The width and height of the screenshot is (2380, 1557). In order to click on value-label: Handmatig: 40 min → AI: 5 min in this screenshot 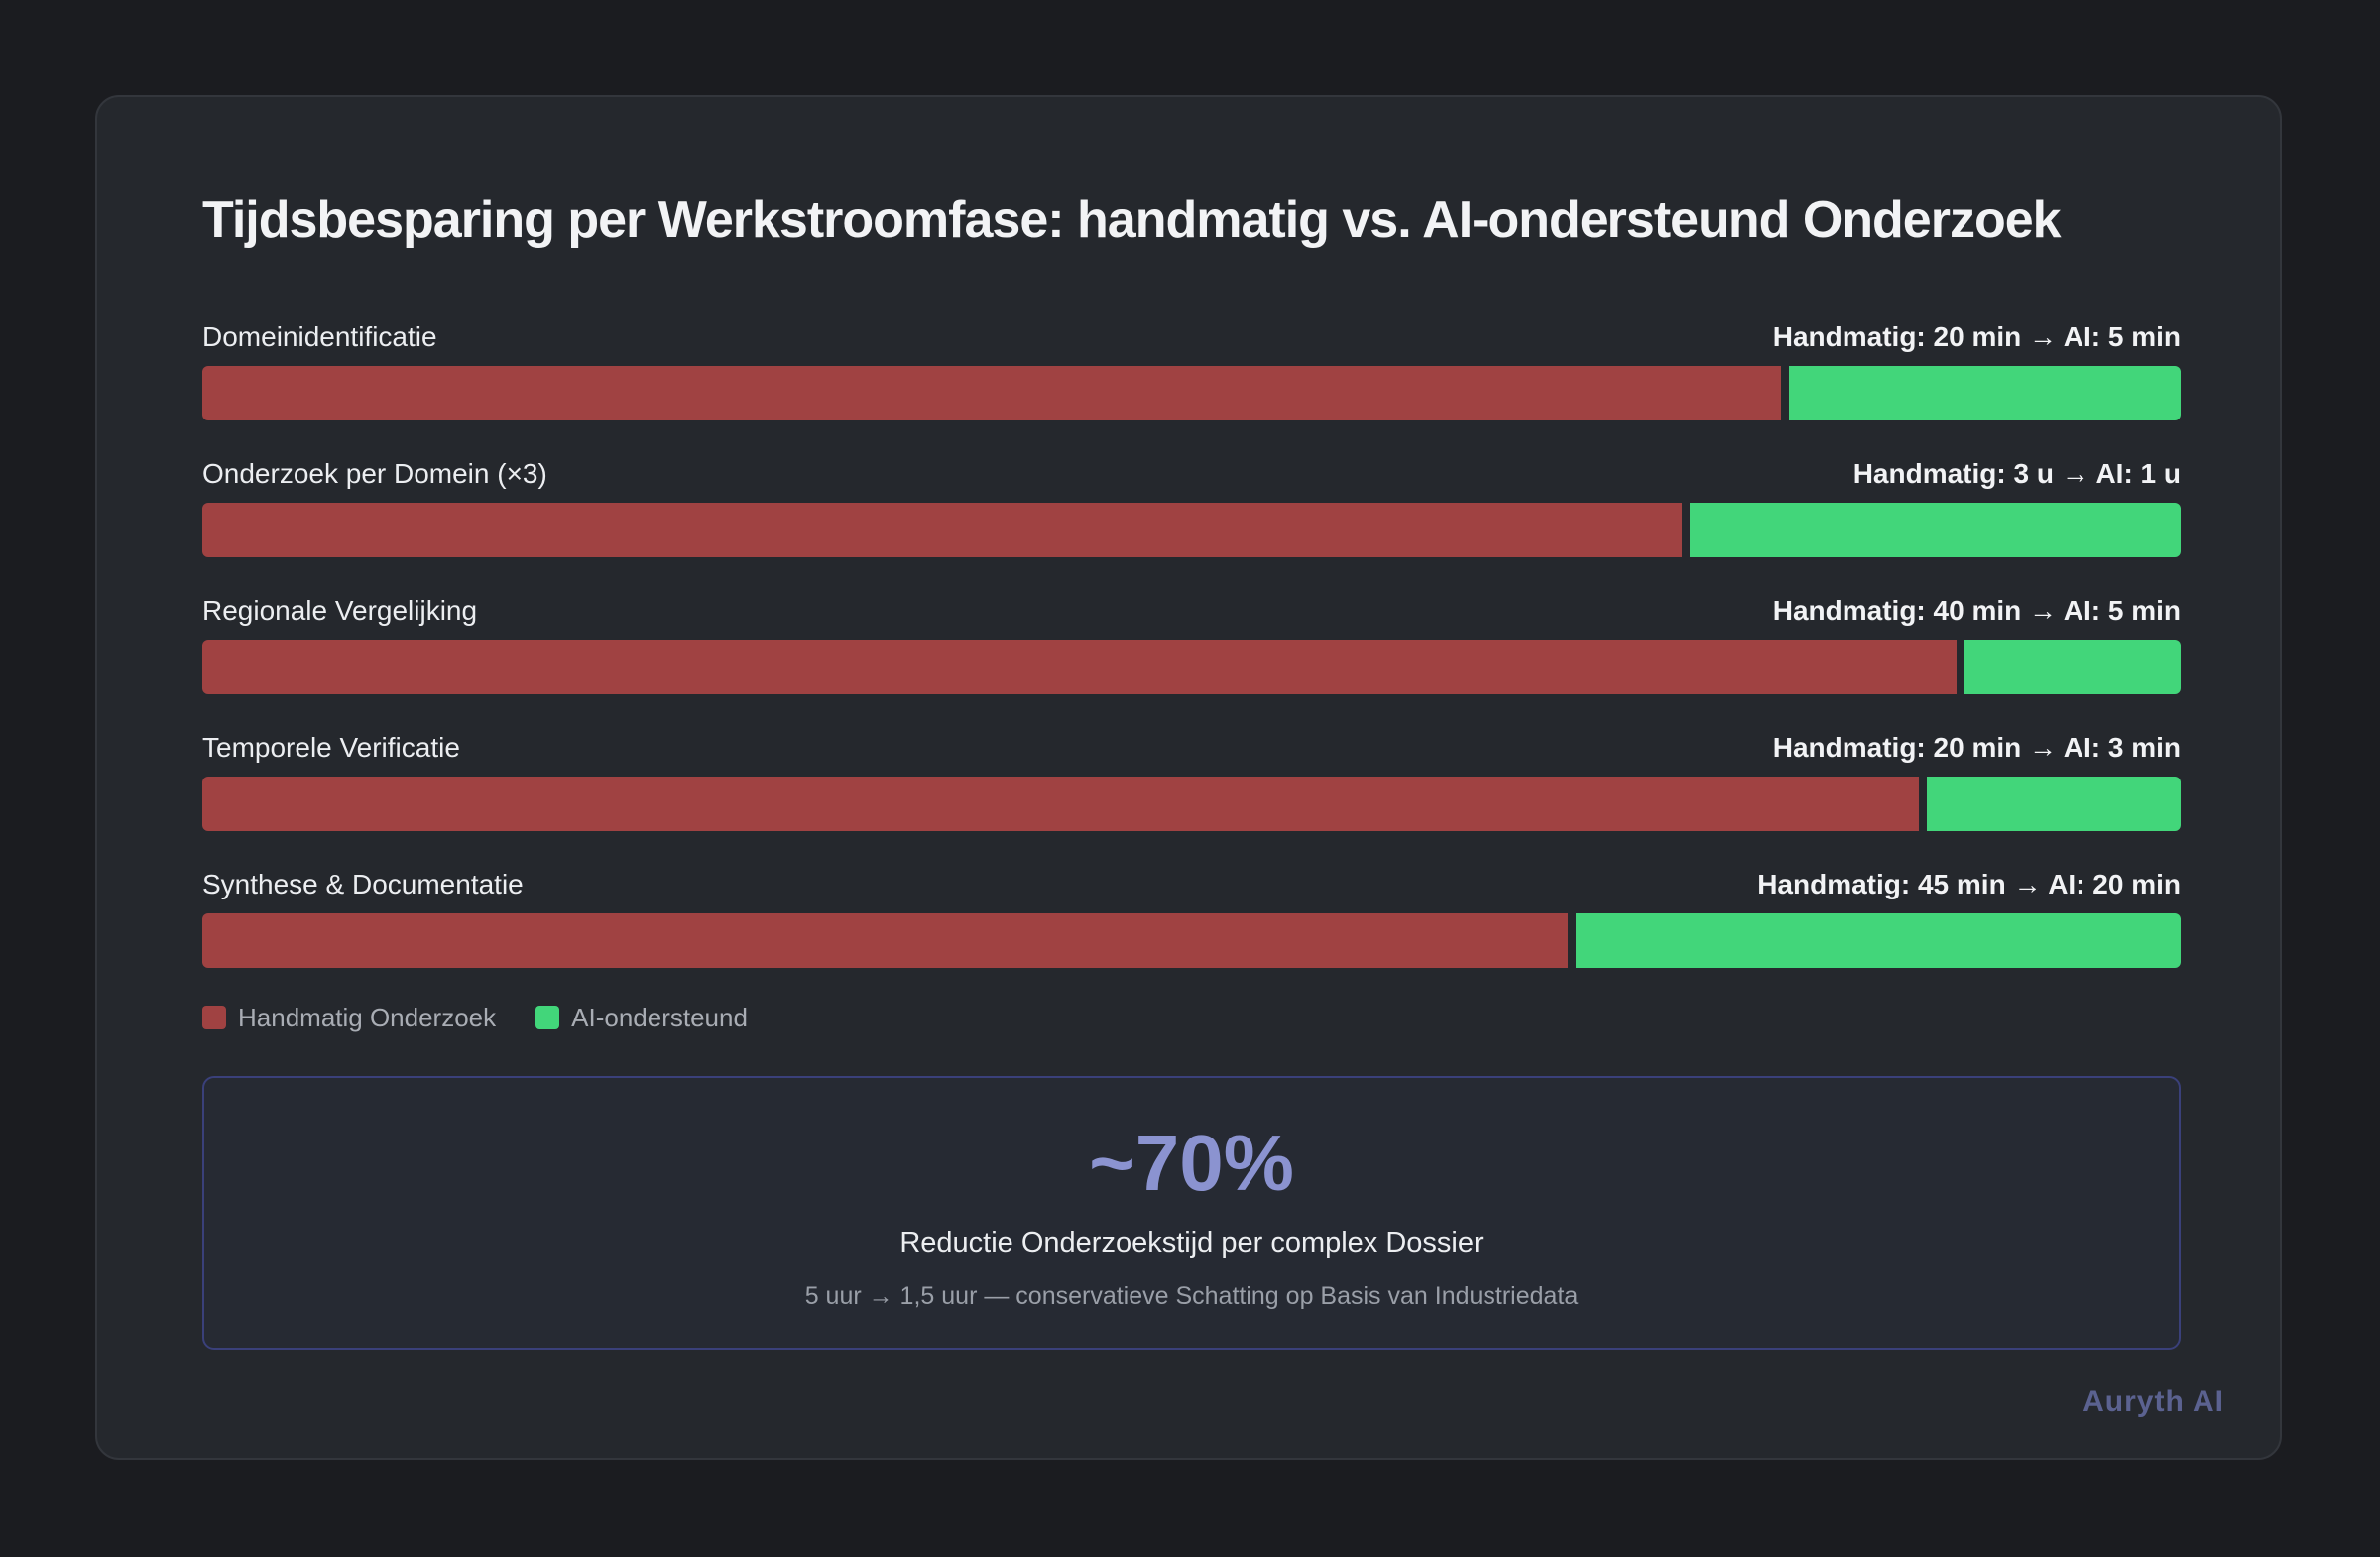, I will do `click(1976, 610)`.